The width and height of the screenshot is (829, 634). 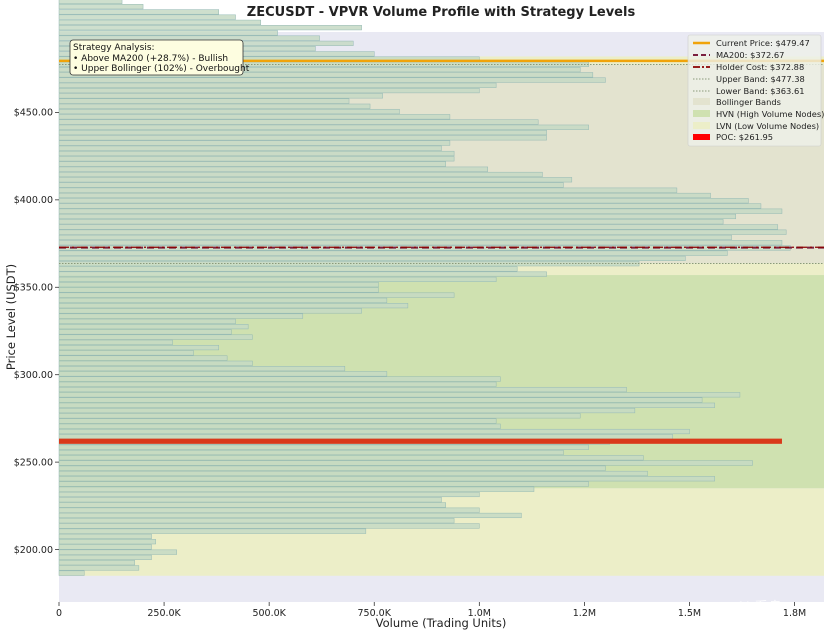 I want to click on y-axis-title: Price Level (USDT), so click(x=11, y=317).